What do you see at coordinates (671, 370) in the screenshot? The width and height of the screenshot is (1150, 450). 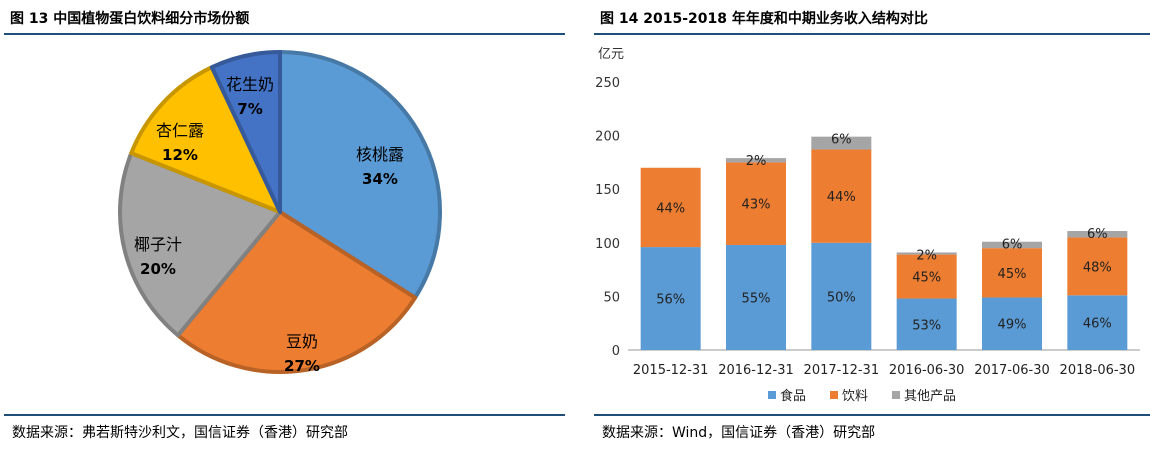 I see `x-tick-label: 2015-12-31` at bounding box center [671, 370].